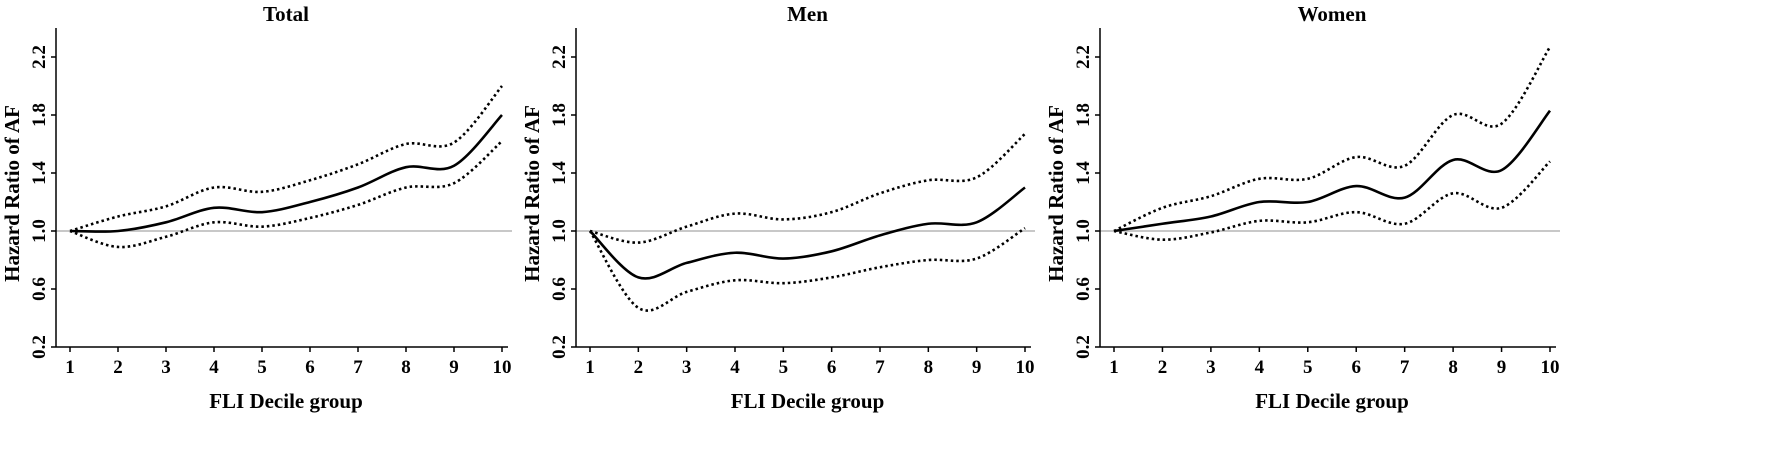 Image resolution: width=1772 pixels, height=469 pixels. I want to click on chart-title: Women, so click(1332, 14).